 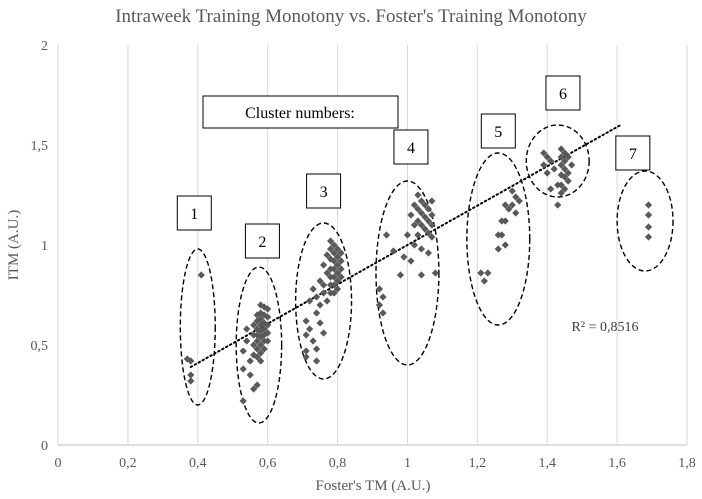 What do you see at coordinates (268, 463) in the screenshot?
I see `x-tick-label: 0,6` at bounding box center [268, 463].